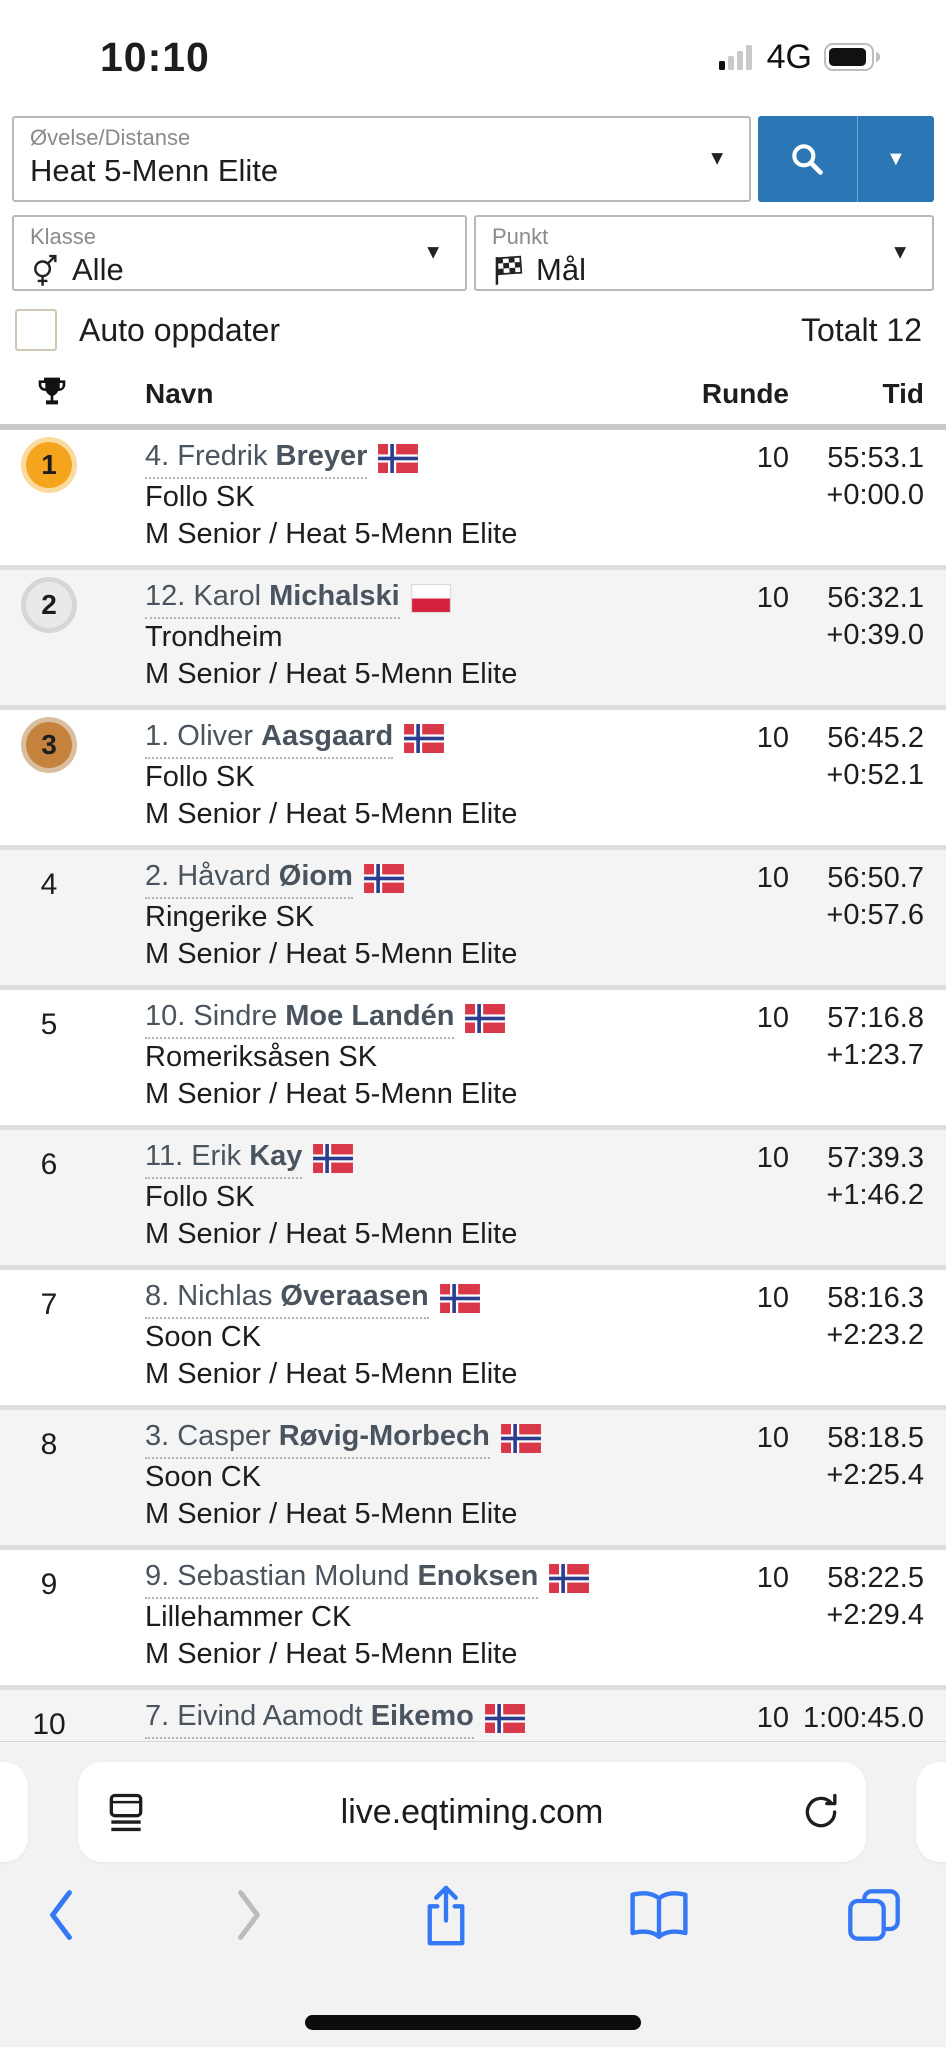 Image resolution: width=946 pixels, height=2047 pixels. Describe the element at coordinates (230, 917) in the screenshot. I see `athlete-club: Ringerike SK` at that location.